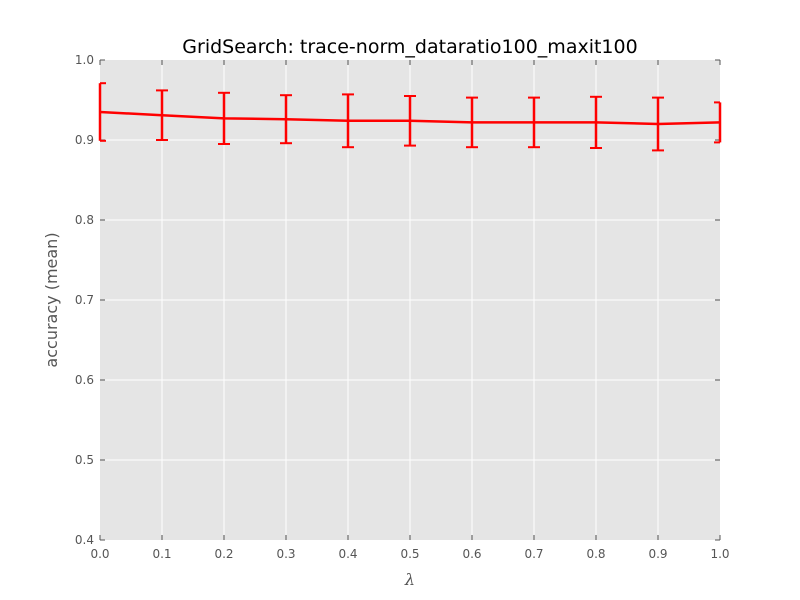  I want to click on x-tick-label: 0.0, so click(99, 554).